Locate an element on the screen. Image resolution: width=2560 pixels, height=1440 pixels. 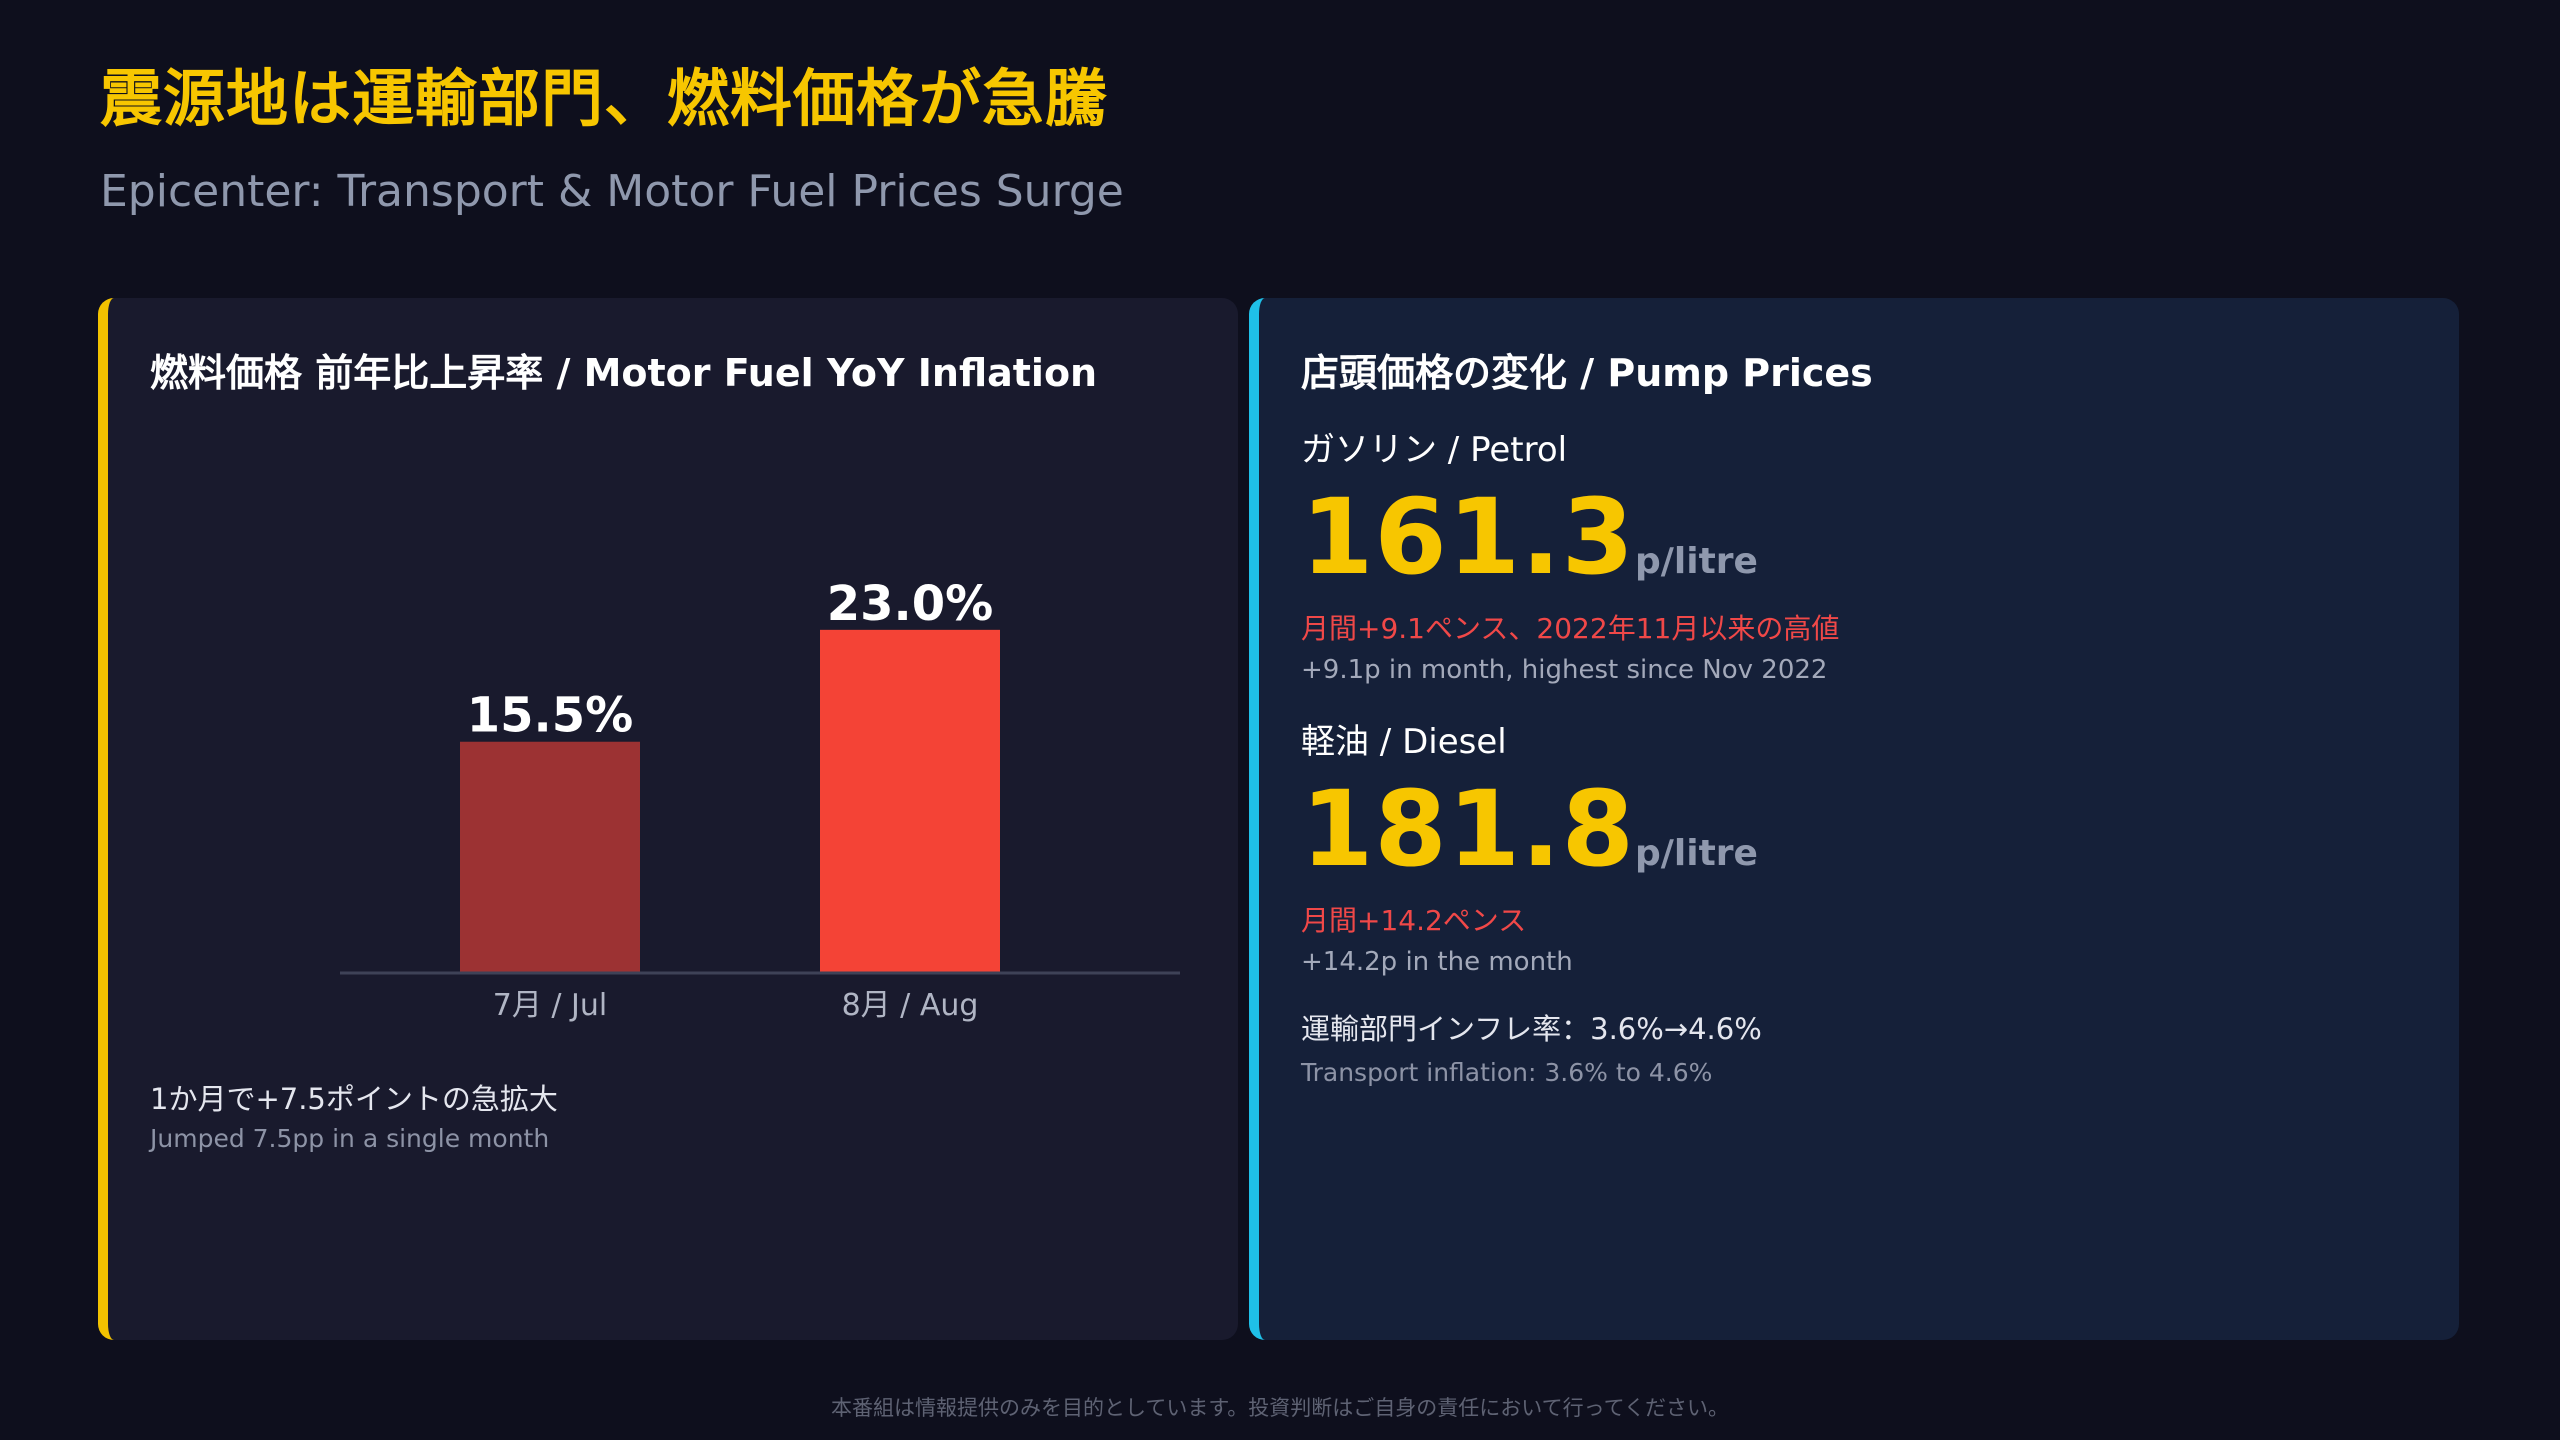
diesel-change-en: +14.2p in the month is located at coordinates (1437, 962).